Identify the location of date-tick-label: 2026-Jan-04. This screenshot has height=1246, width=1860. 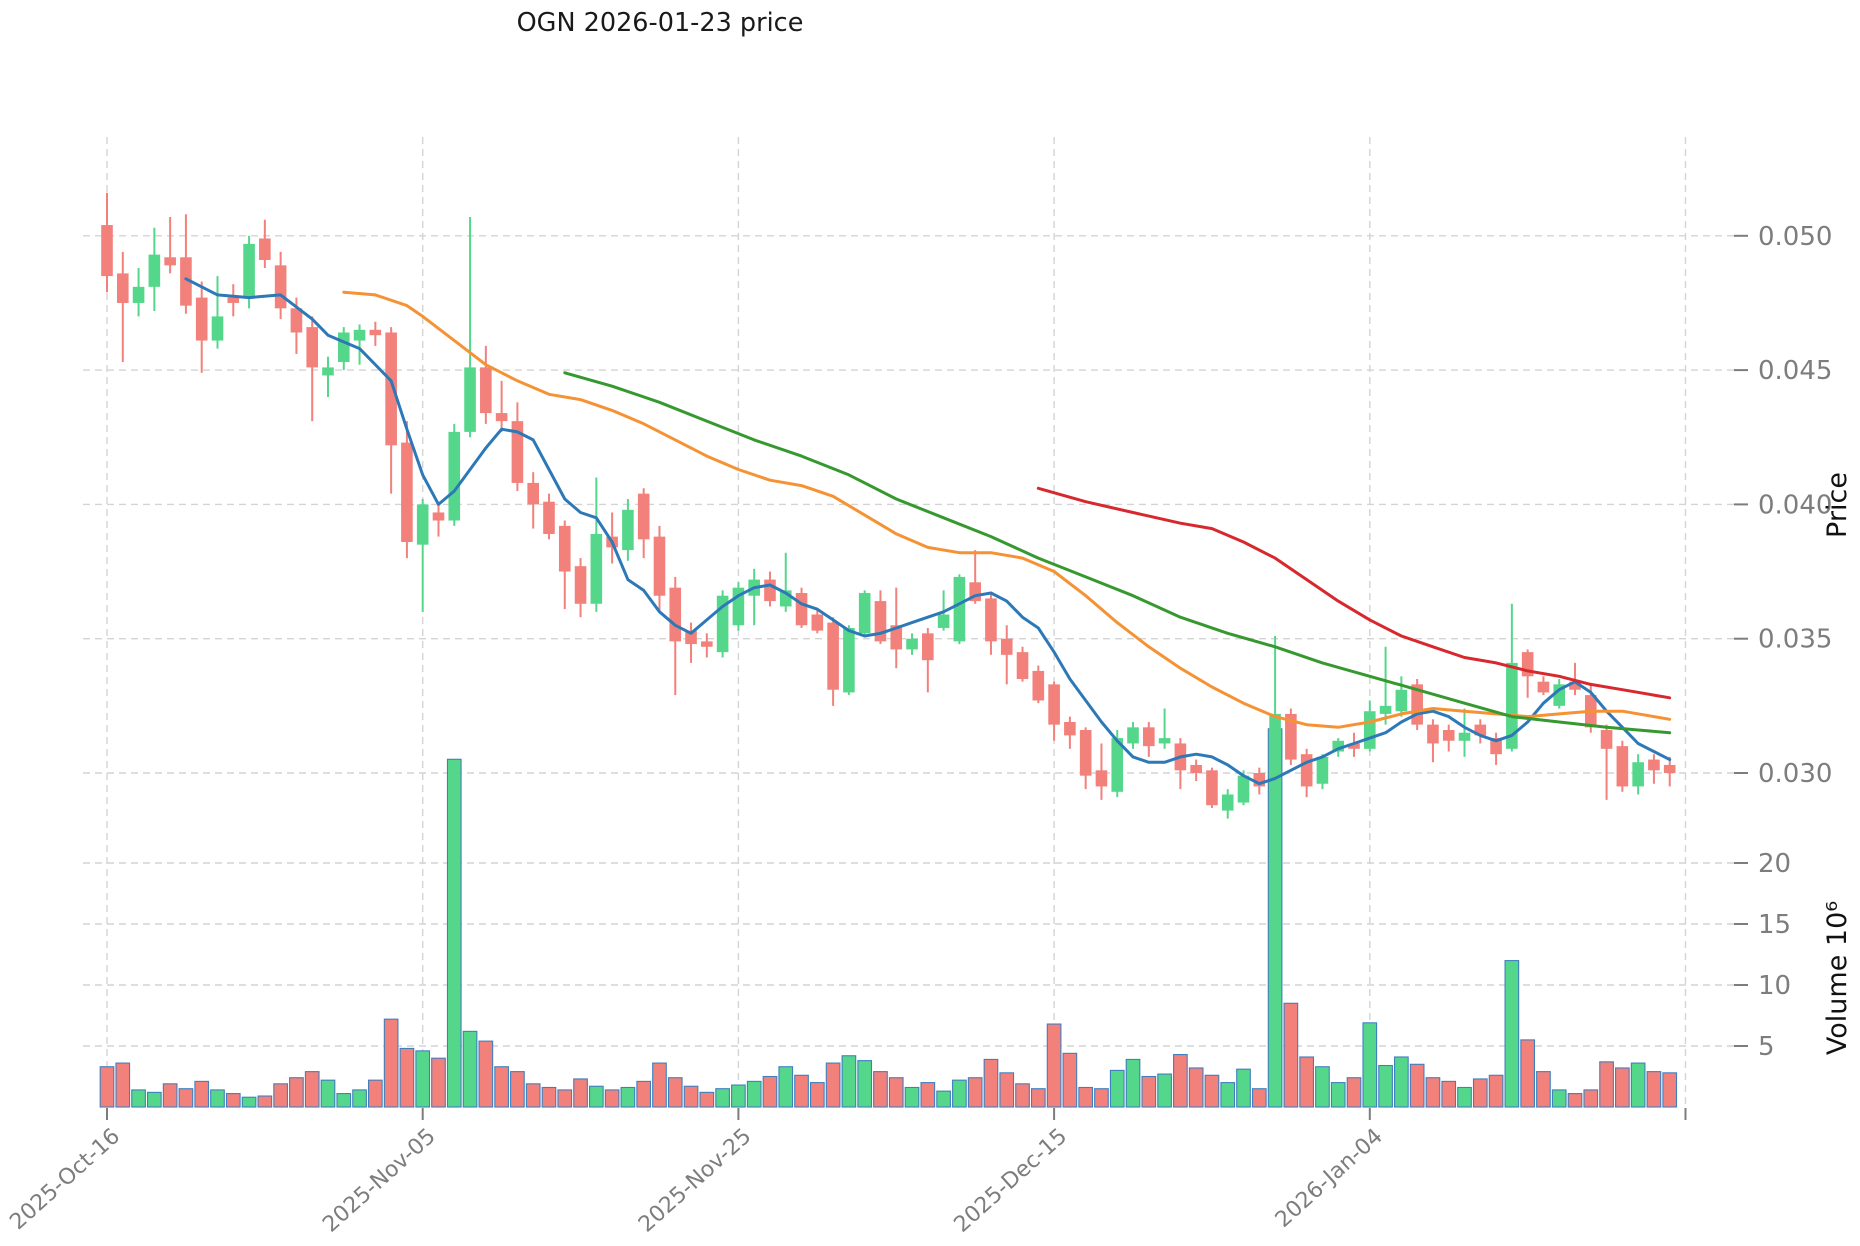
(1329, 1178).